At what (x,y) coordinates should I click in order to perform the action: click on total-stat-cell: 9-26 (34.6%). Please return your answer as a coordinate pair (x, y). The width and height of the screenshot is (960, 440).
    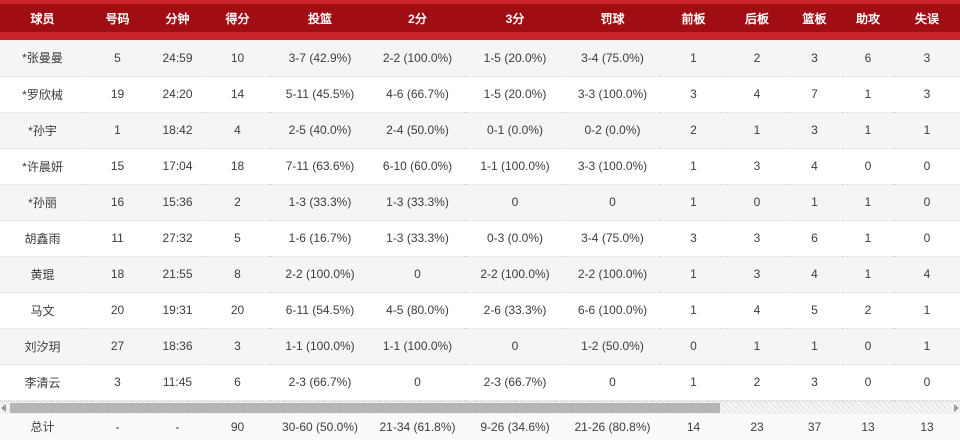
    Looking at the image, I should click on (515, 426).